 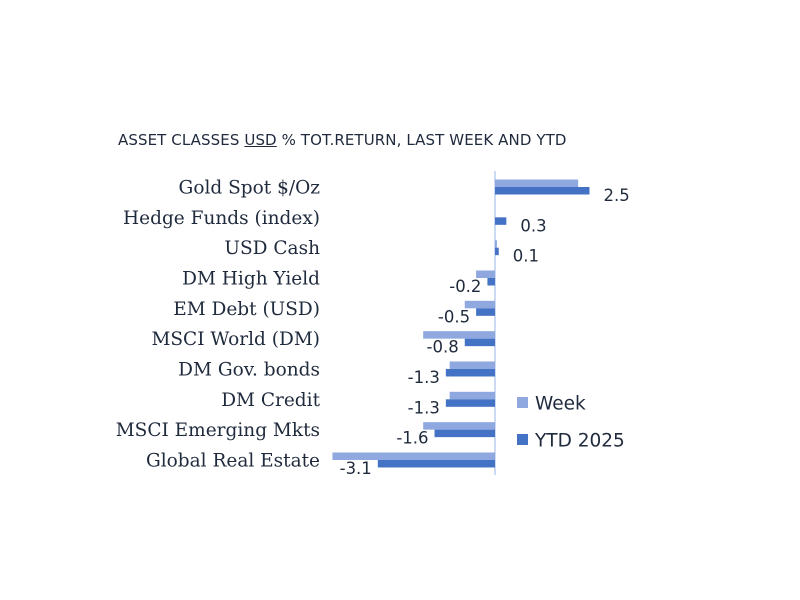 I want to click on category-label: EM Debt (USD), so click(x=246, y=309).